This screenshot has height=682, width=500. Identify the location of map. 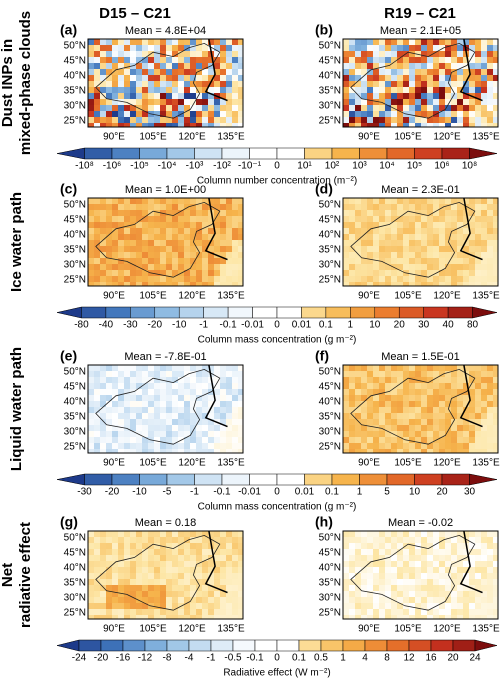
(165, 575).